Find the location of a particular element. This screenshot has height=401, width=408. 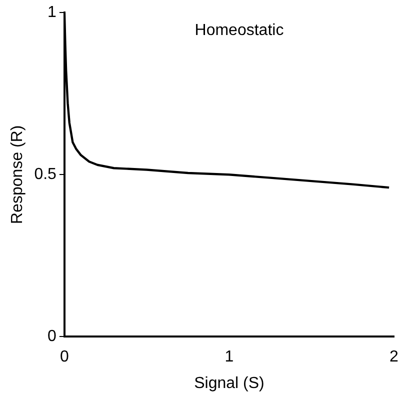

y-tick-label: 0 is located at coordinates (52, 337).